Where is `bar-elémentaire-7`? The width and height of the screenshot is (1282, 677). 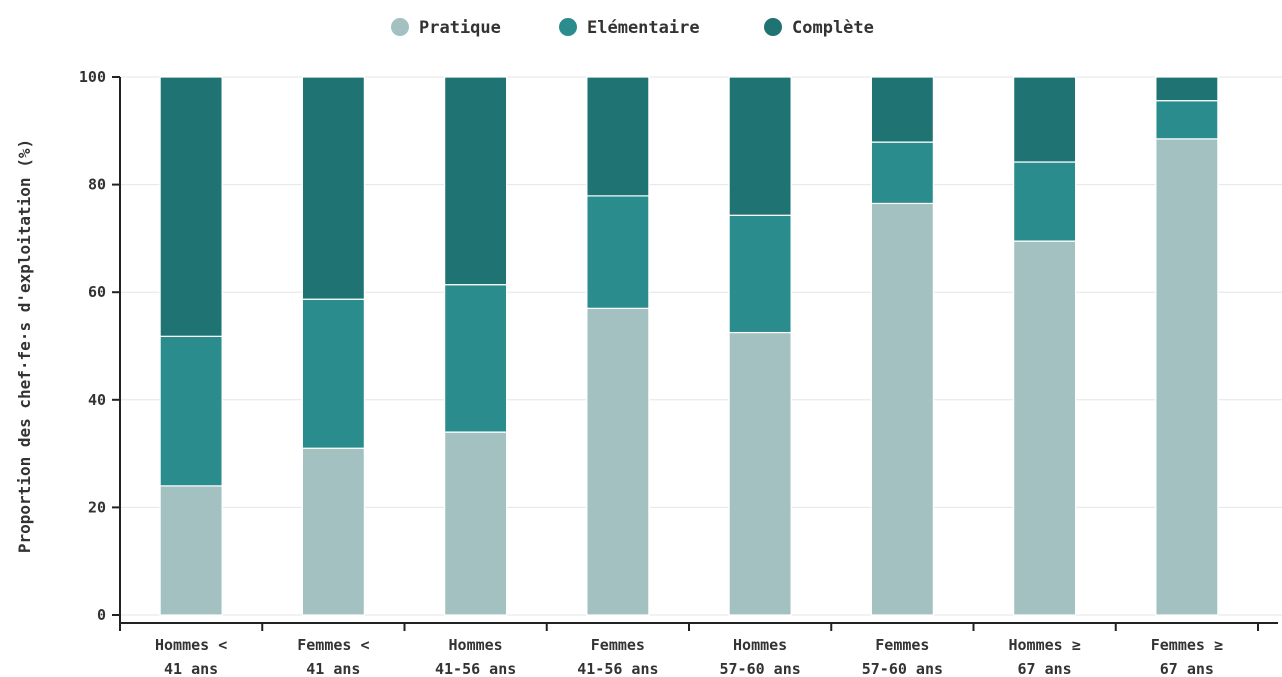
bar-elémentaire-7 is located at coordinates (1187, 120).